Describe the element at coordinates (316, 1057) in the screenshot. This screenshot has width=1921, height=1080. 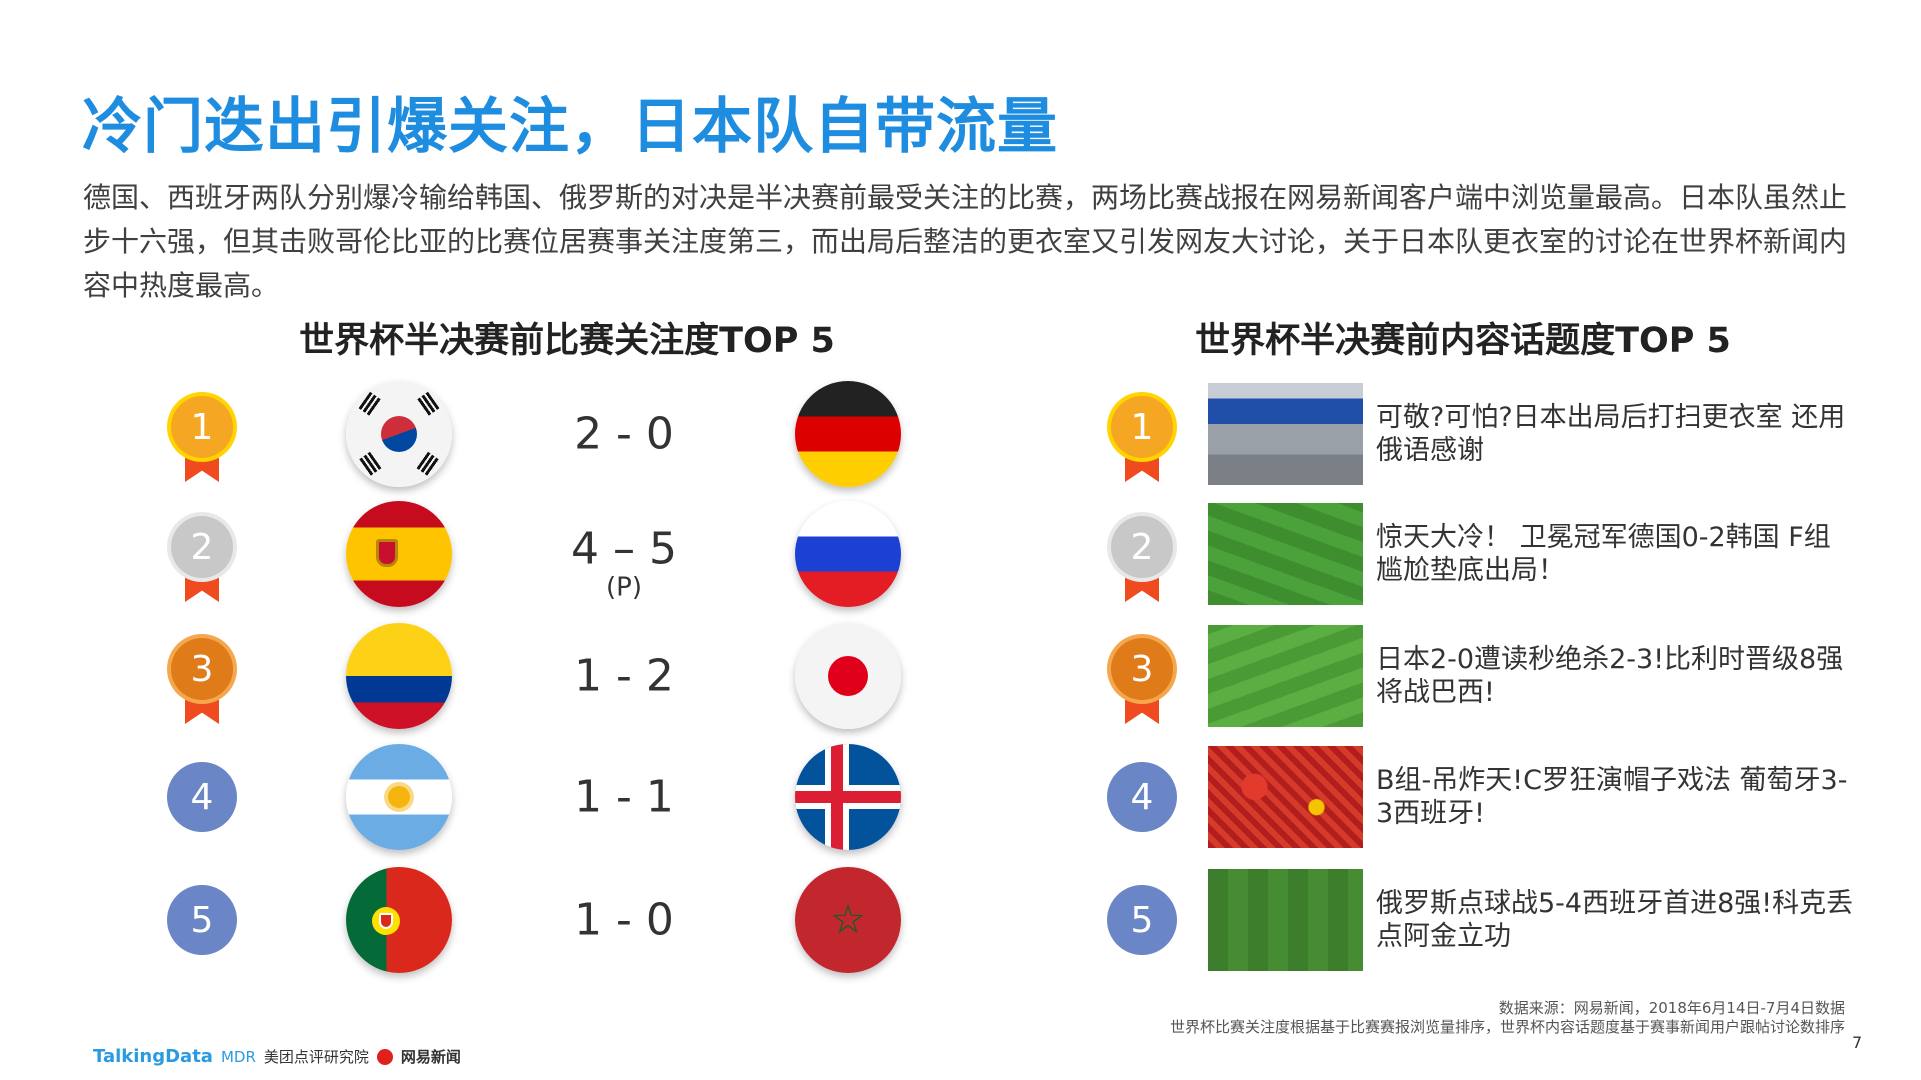
I see `meituan-logo: 美团点评研究院` at that location.